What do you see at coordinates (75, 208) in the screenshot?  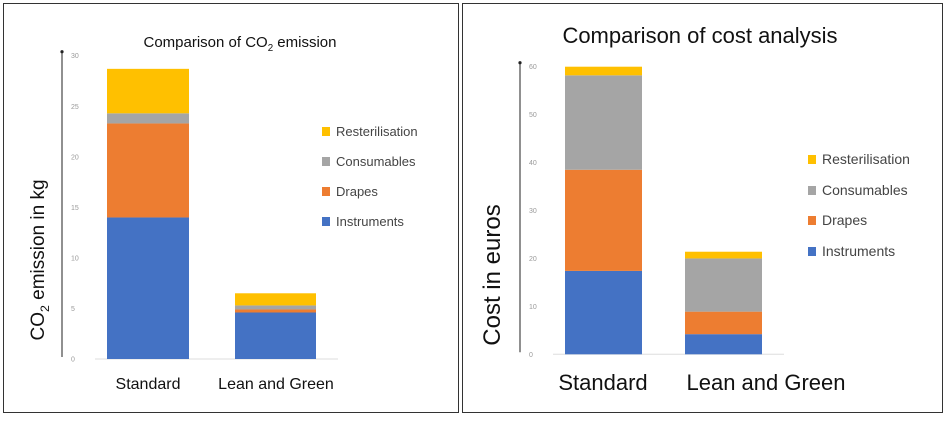 I see `y-tick-label: 15` at bounding box center [75, 208].